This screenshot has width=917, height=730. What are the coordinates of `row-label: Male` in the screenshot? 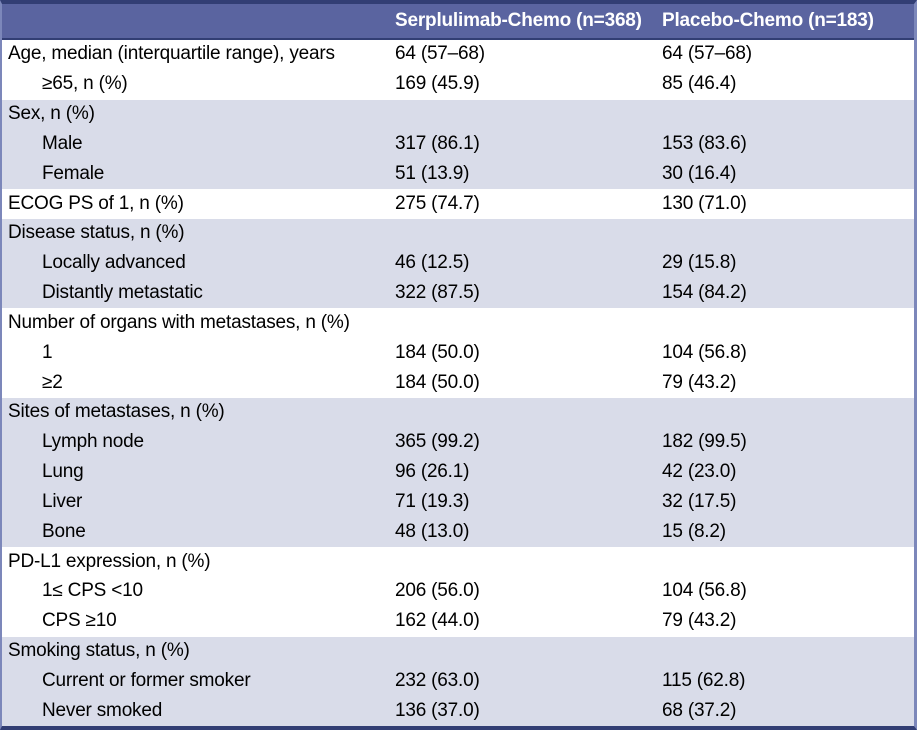 It's located at (62, 143).